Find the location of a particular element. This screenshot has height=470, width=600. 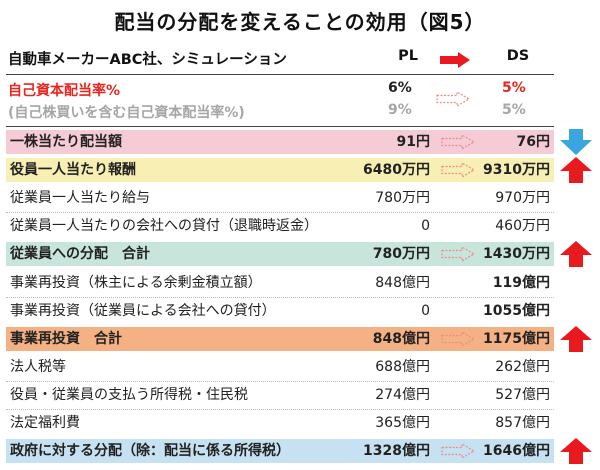

row-label: 事業再投資（従業員による会社への貸付） is located at coordinates (143, 311).